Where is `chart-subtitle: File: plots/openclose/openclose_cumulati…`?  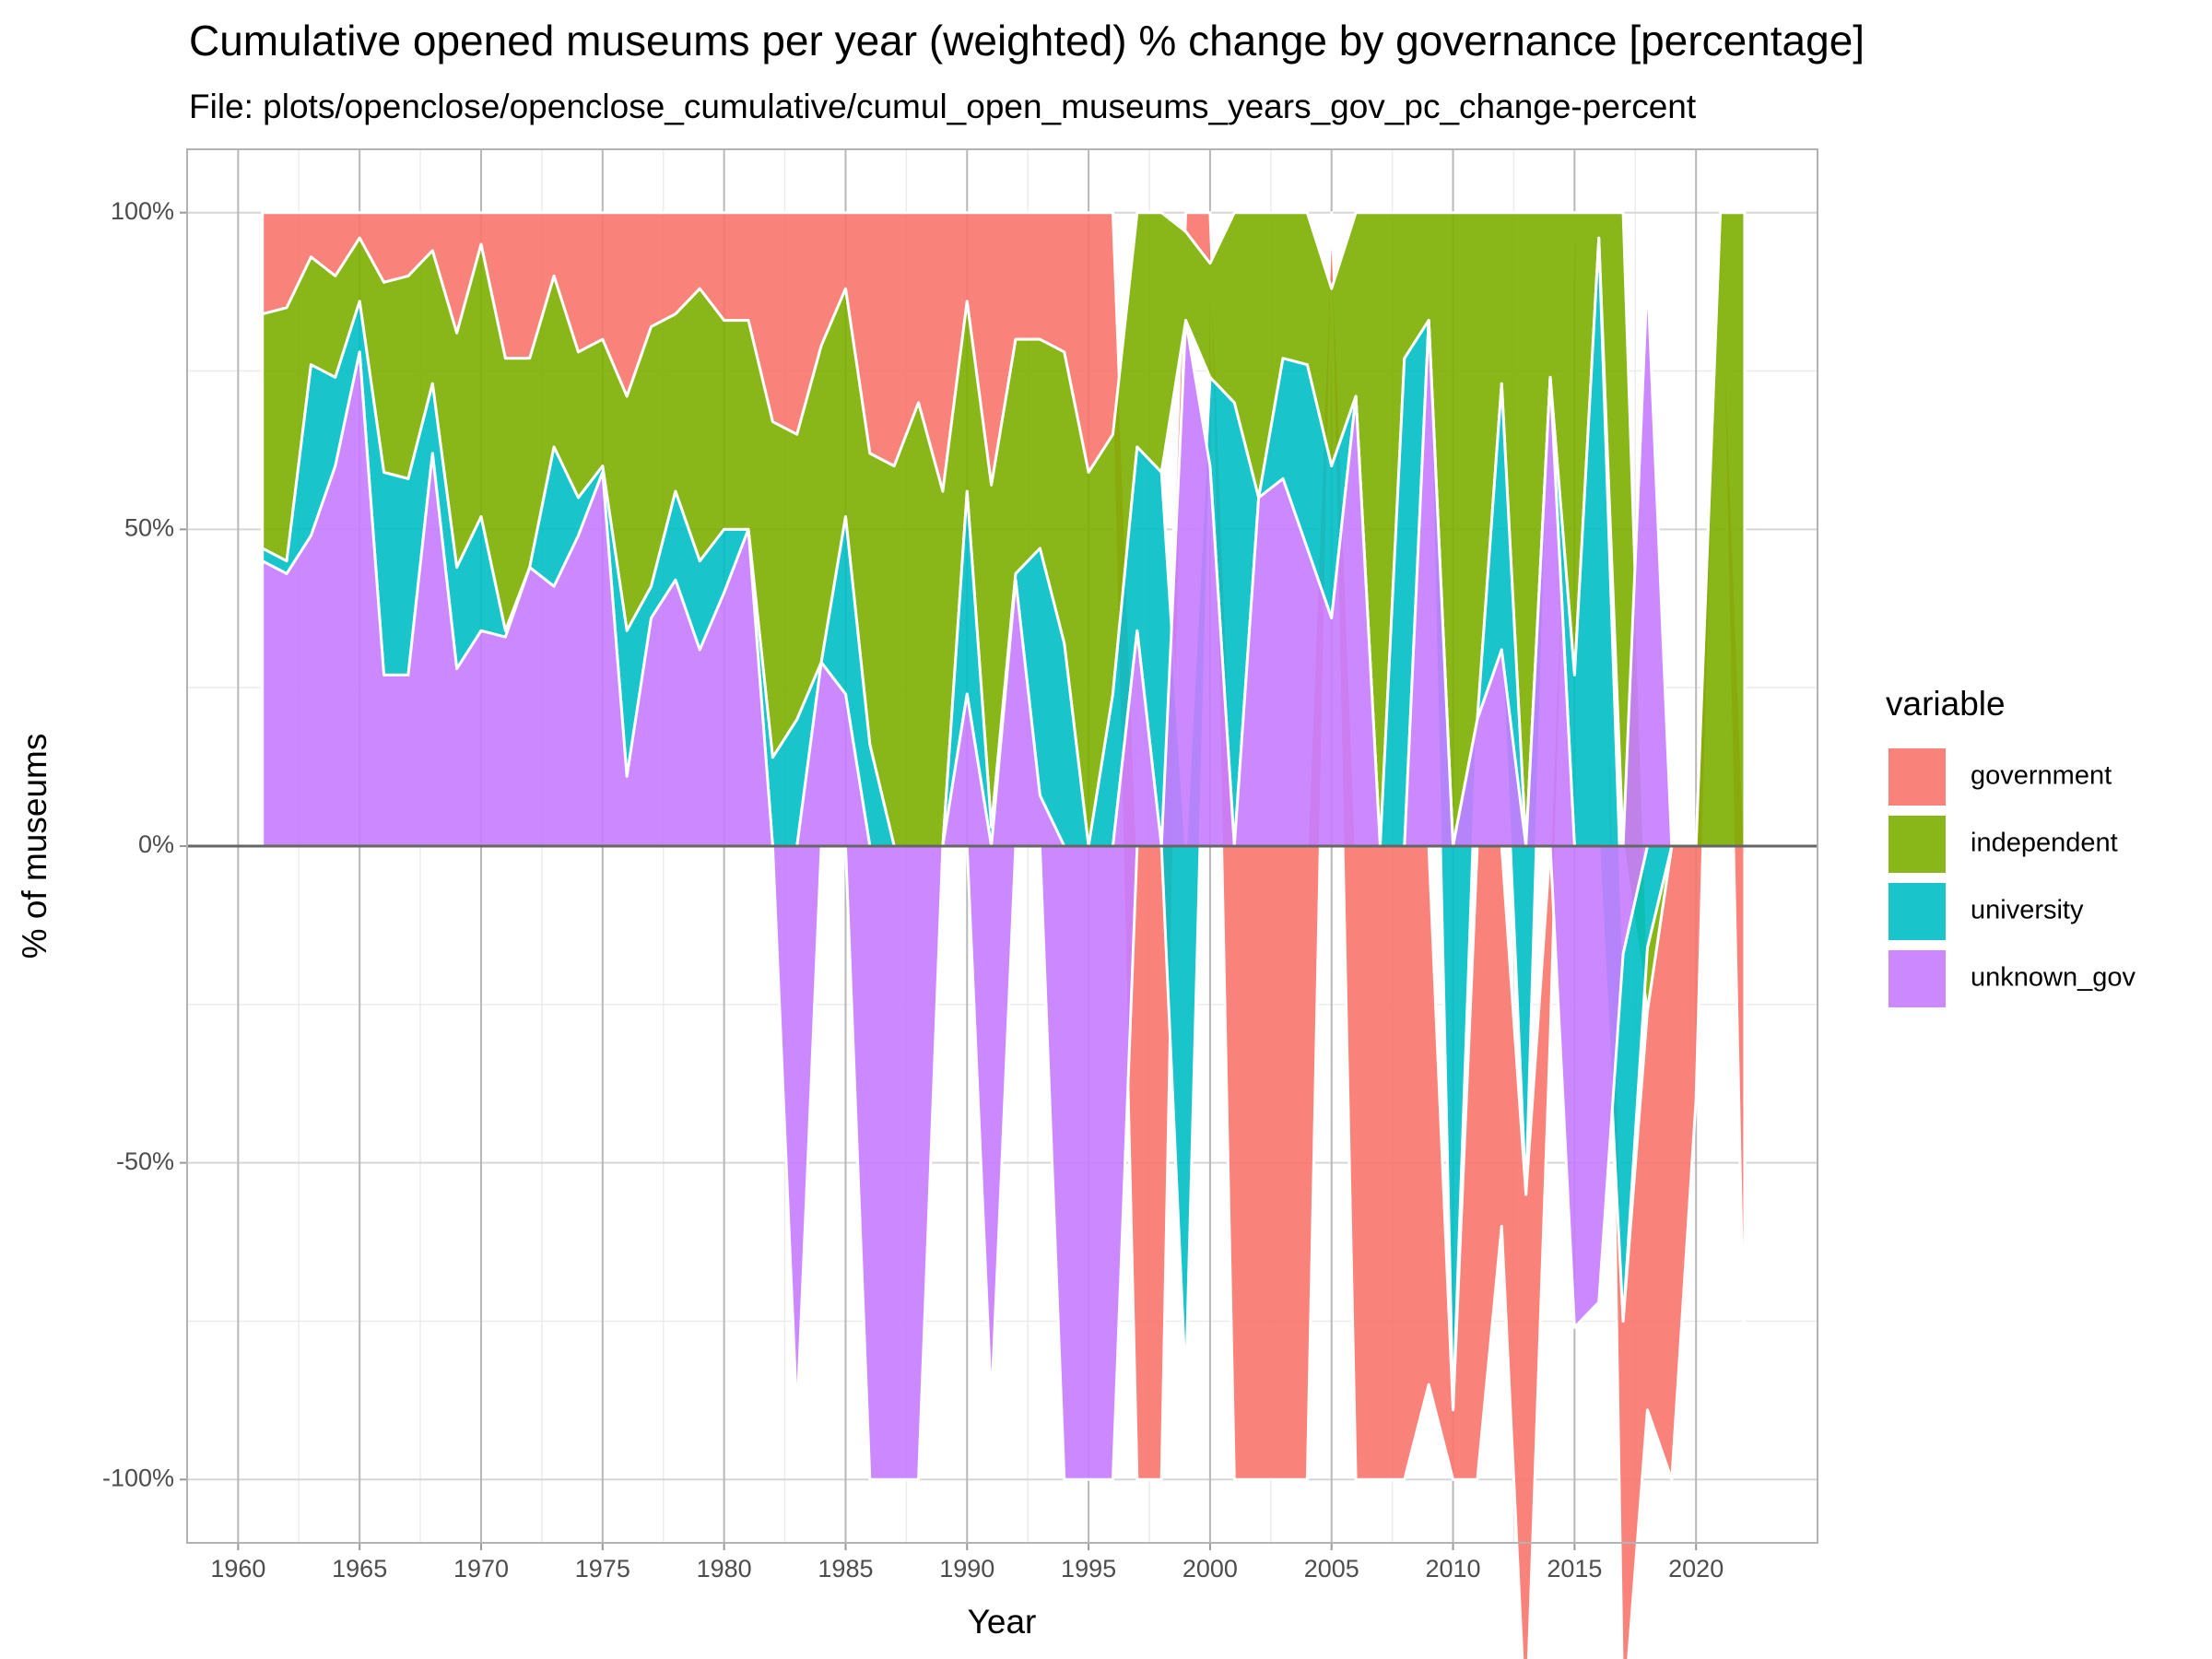
chart-subtitle: File: plots/openclose/openclose_cumulati… is located at coordinates (943, 106).